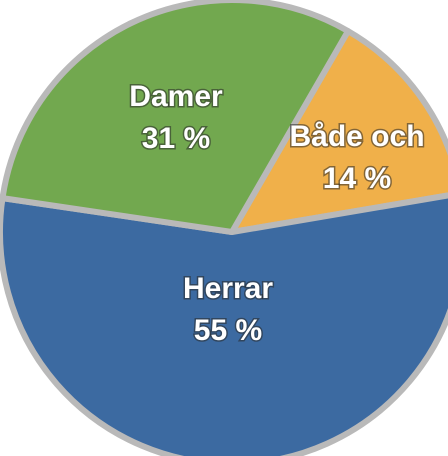 The height and width of the screenshot is (456, 448). I want to click on slice-name: Både och, so click(356, 136).